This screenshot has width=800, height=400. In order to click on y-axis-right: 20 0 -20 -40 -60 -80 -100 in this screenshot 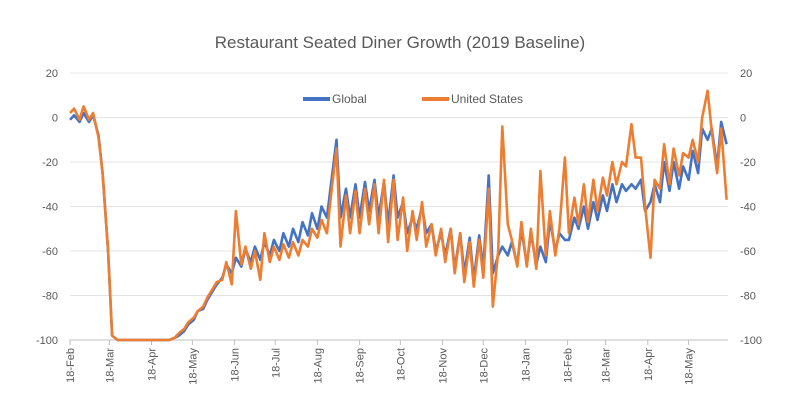, I will do `click(751, 207)`.